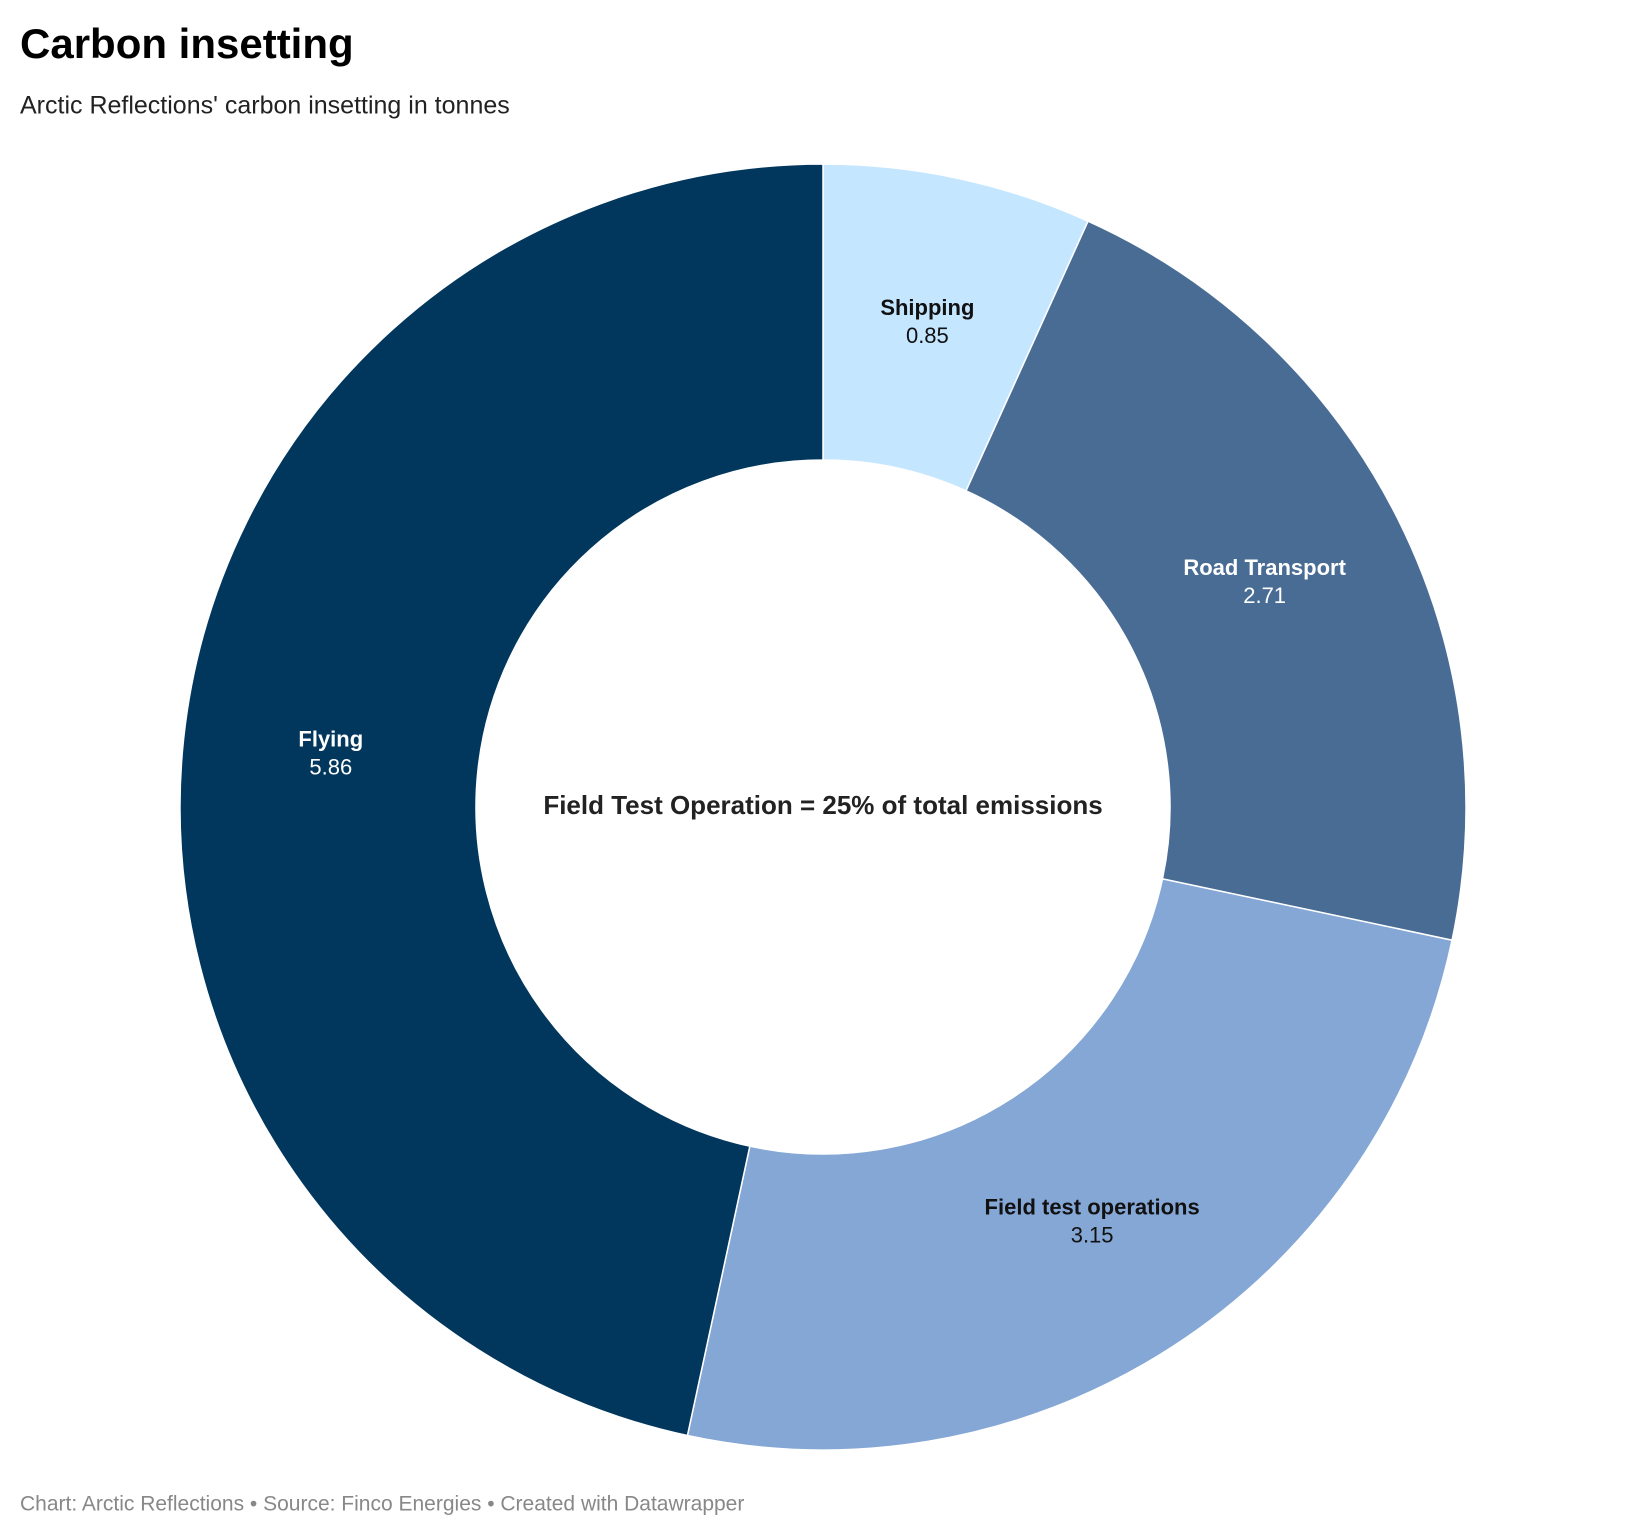  I want to click on chart-title: Carbon insetting, so click(187, 43).